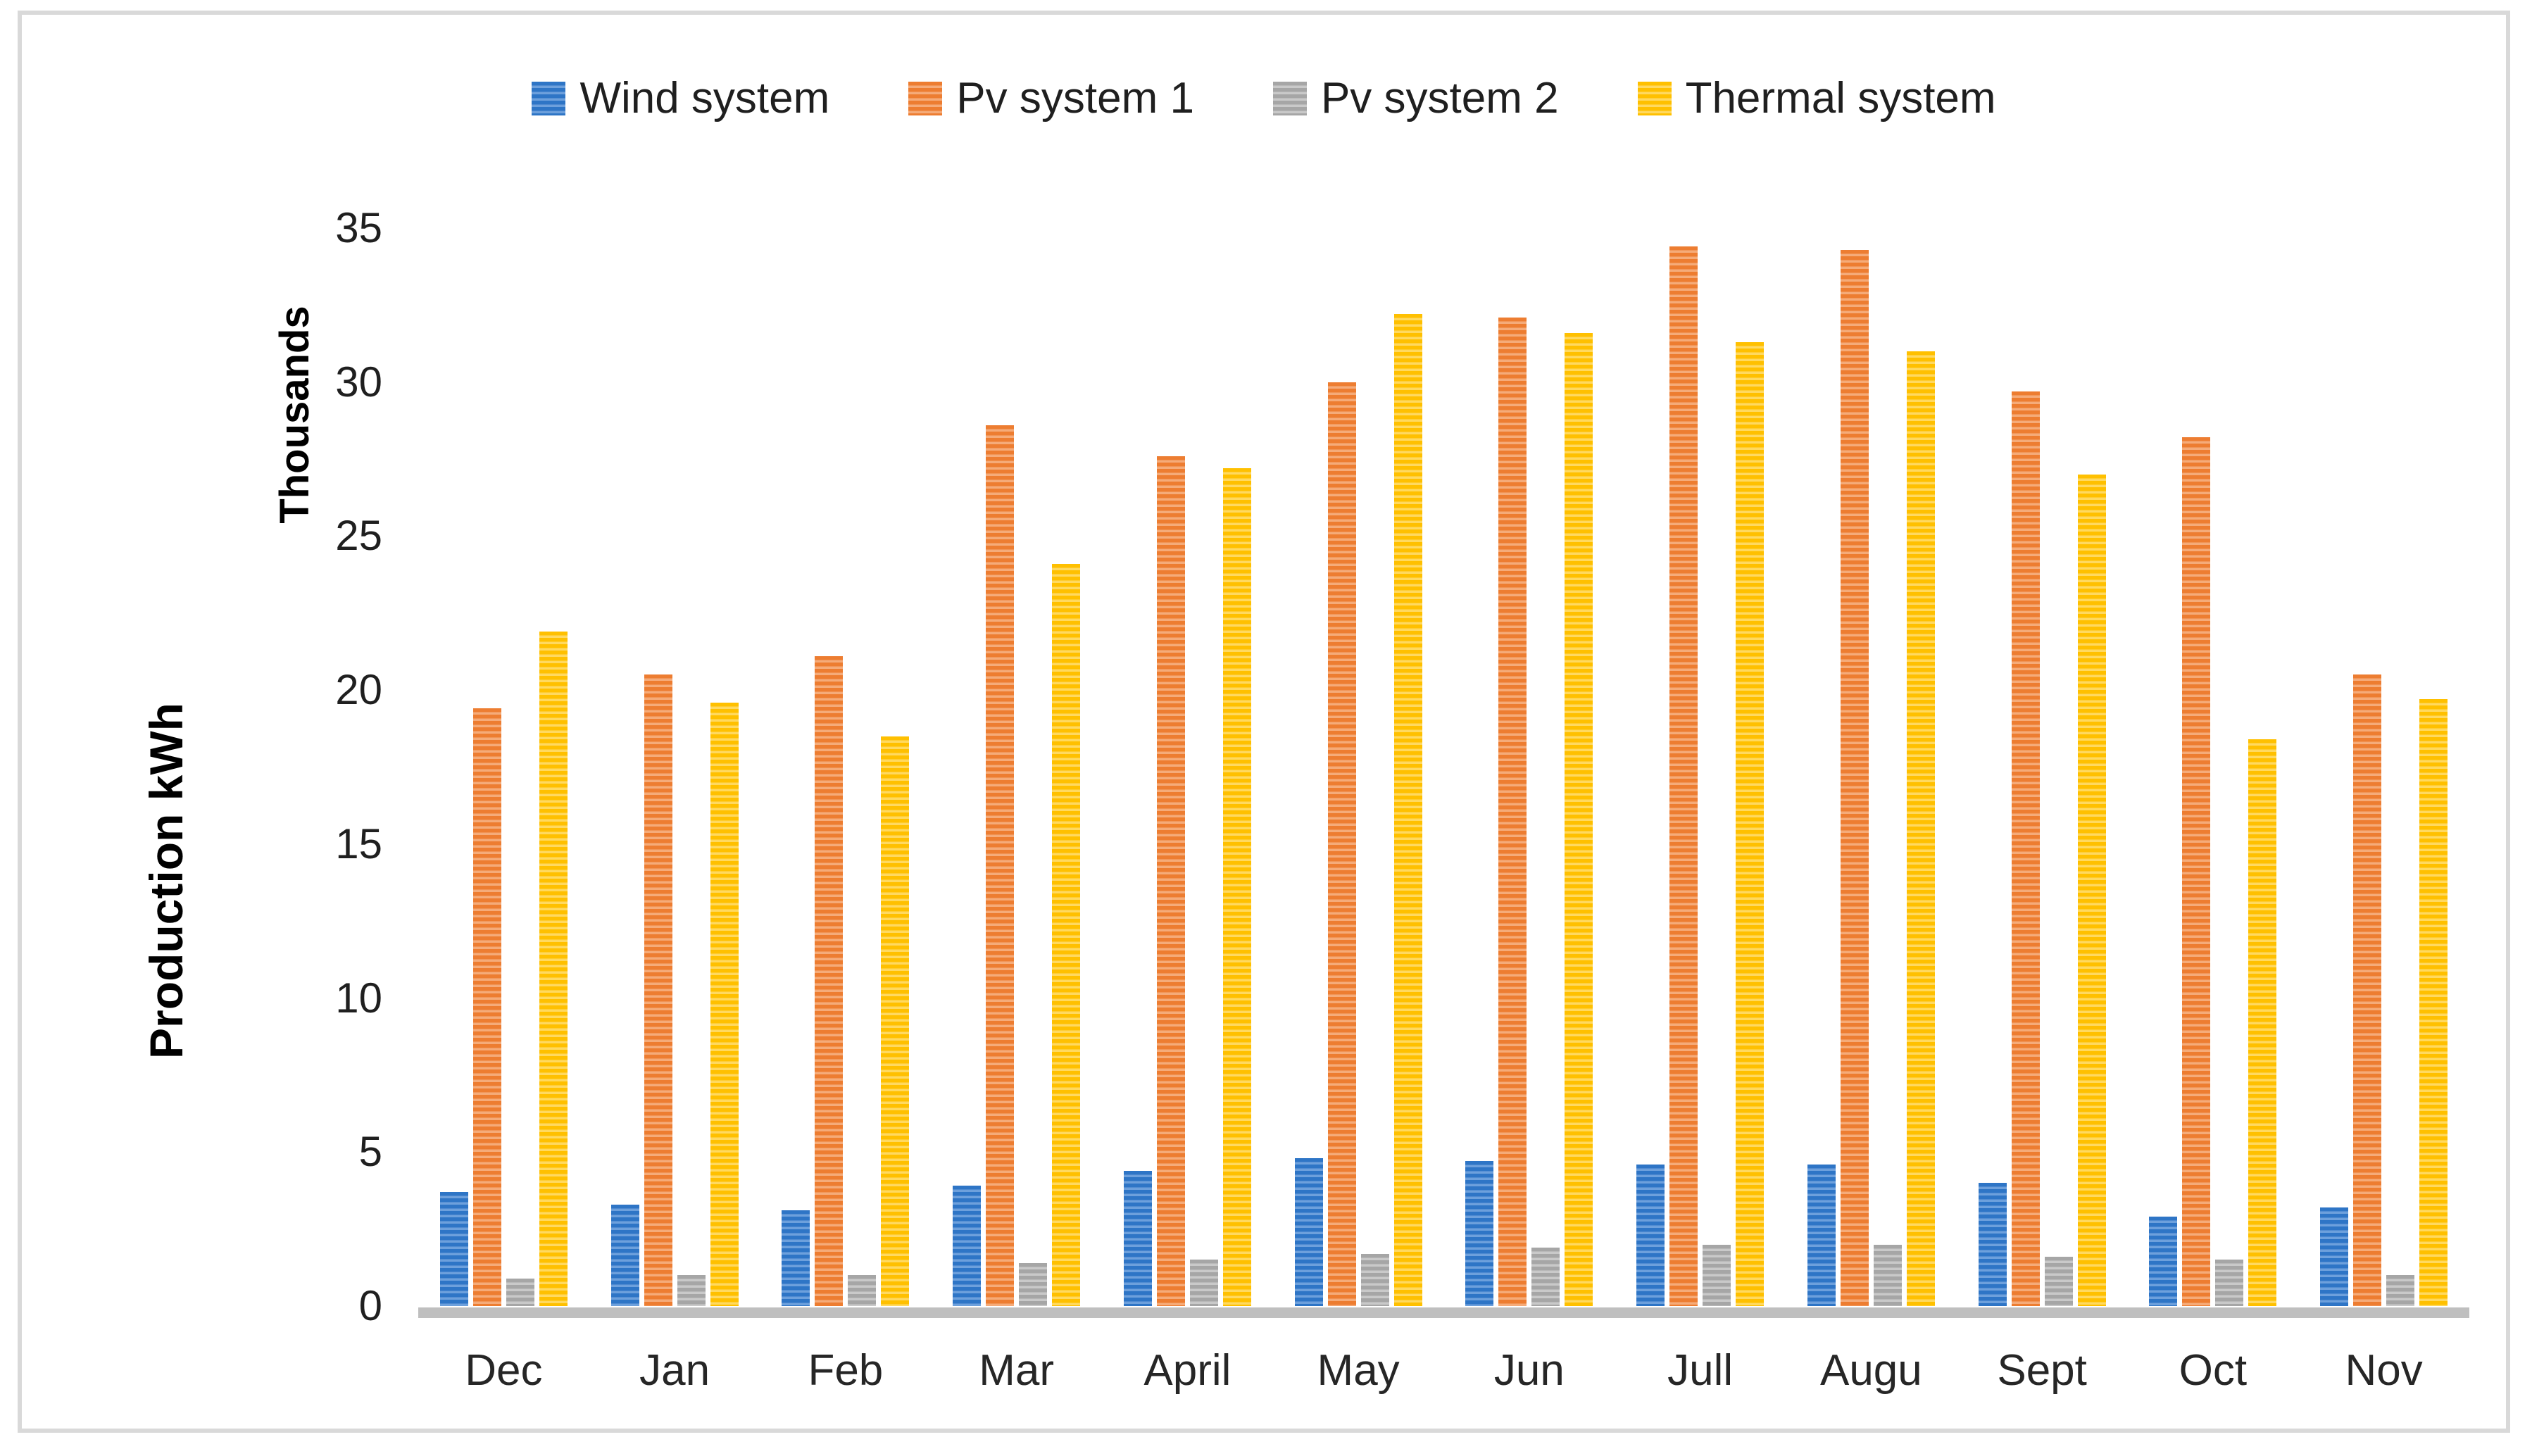  I want to click on bar-pv-system-1-may, so click(1341, 844).